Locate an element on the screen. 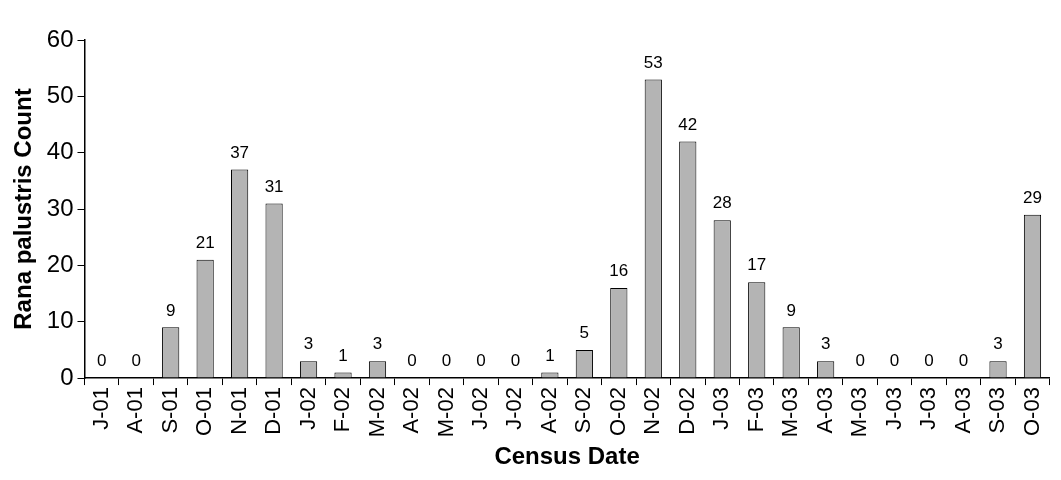 This screenshot has height=480, width=1061. y-tick-label: 0 is located at coordinates (67, 376).